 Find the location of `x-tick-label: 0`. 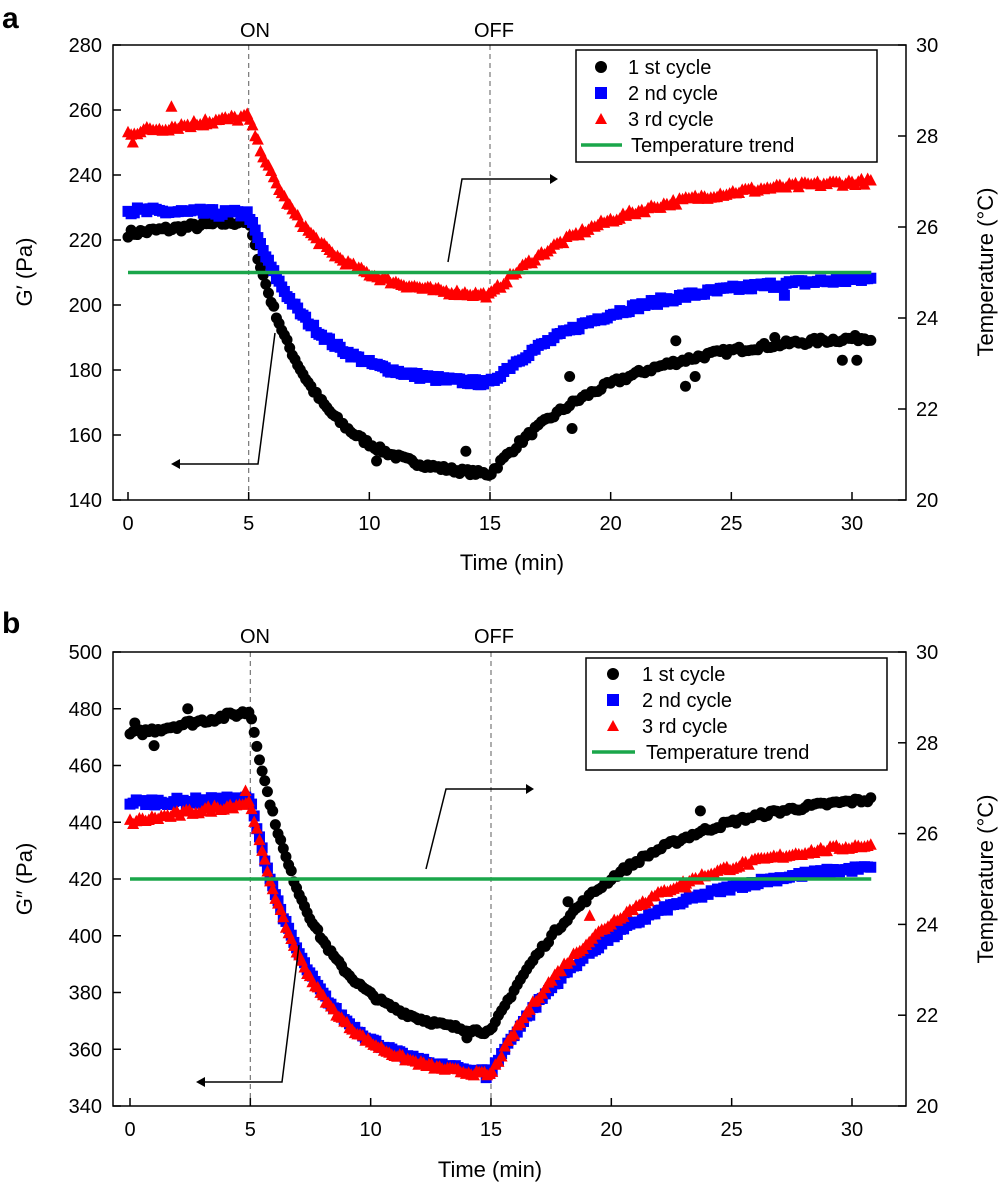

x-tick-label: 0 is located at coordinates (127, 524).